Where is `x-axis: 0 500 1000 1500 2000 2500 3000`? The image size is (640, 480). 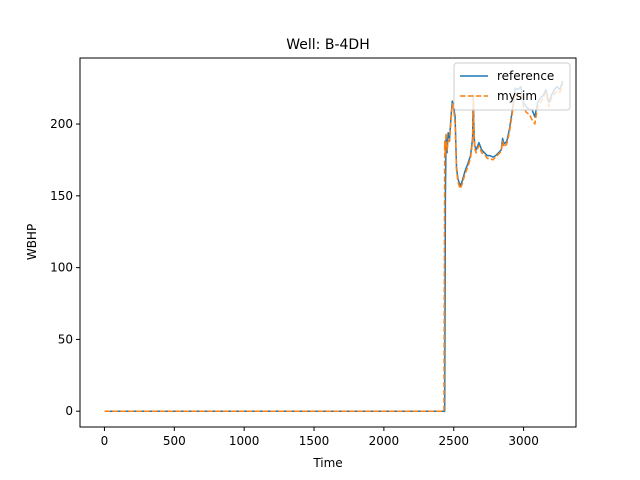 x-axis: 0 500 1000 1500 2000 2500 3000 is located at coordinates (320, 437).